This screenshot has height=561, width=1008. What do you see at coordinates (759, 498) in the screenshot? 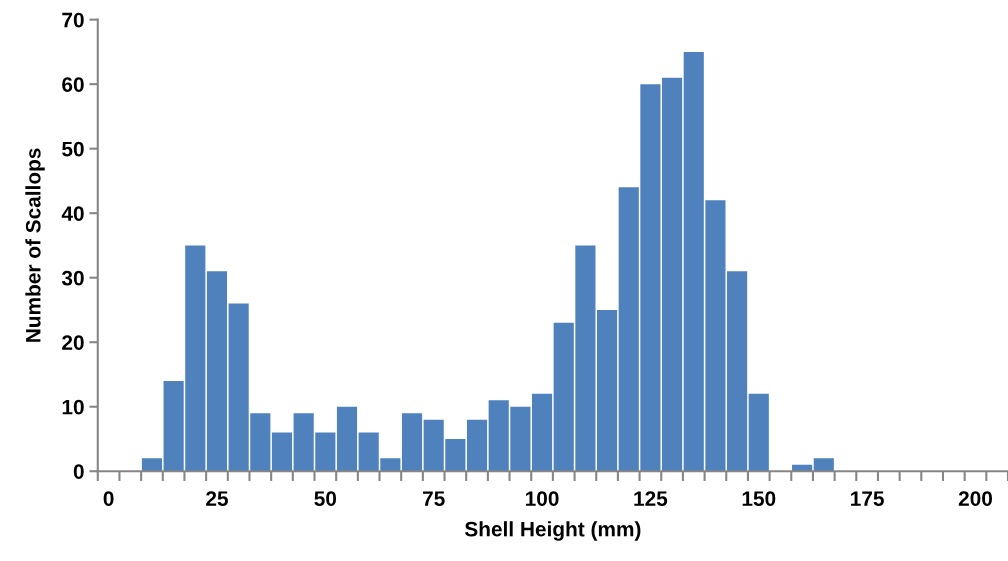
I see `x-tick-label: 150` at bounding box center [759, 498].